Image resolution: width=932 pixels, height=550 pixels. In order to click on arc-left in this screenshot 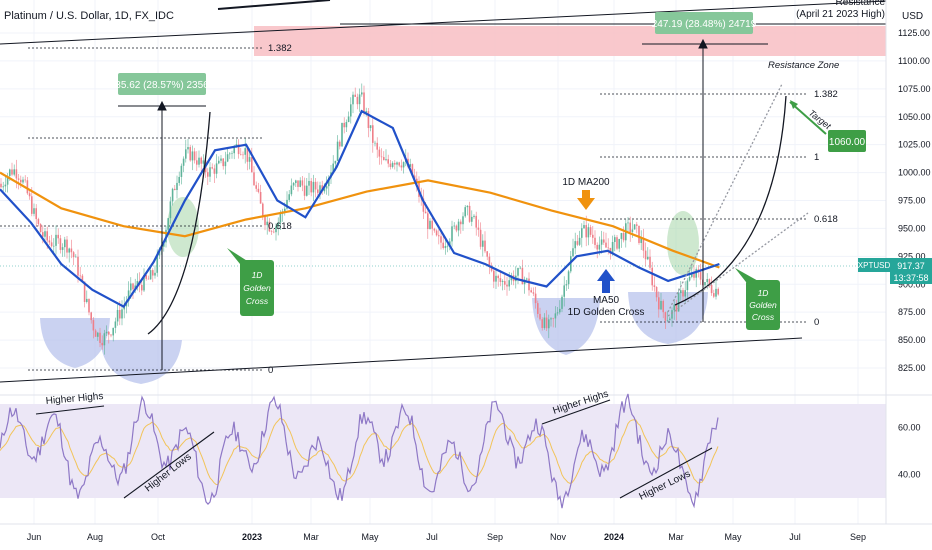, I will do `click(179, 223)`.